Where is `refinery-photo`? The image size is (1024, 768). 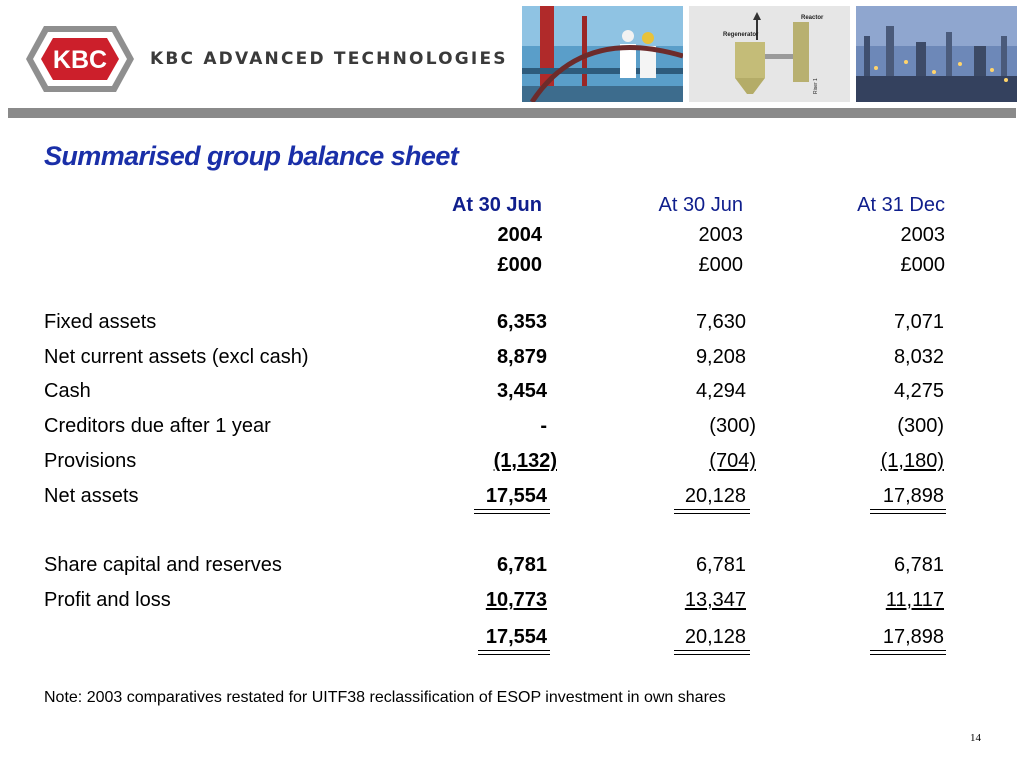 refinery-photo is located at coordinates (936, 54).